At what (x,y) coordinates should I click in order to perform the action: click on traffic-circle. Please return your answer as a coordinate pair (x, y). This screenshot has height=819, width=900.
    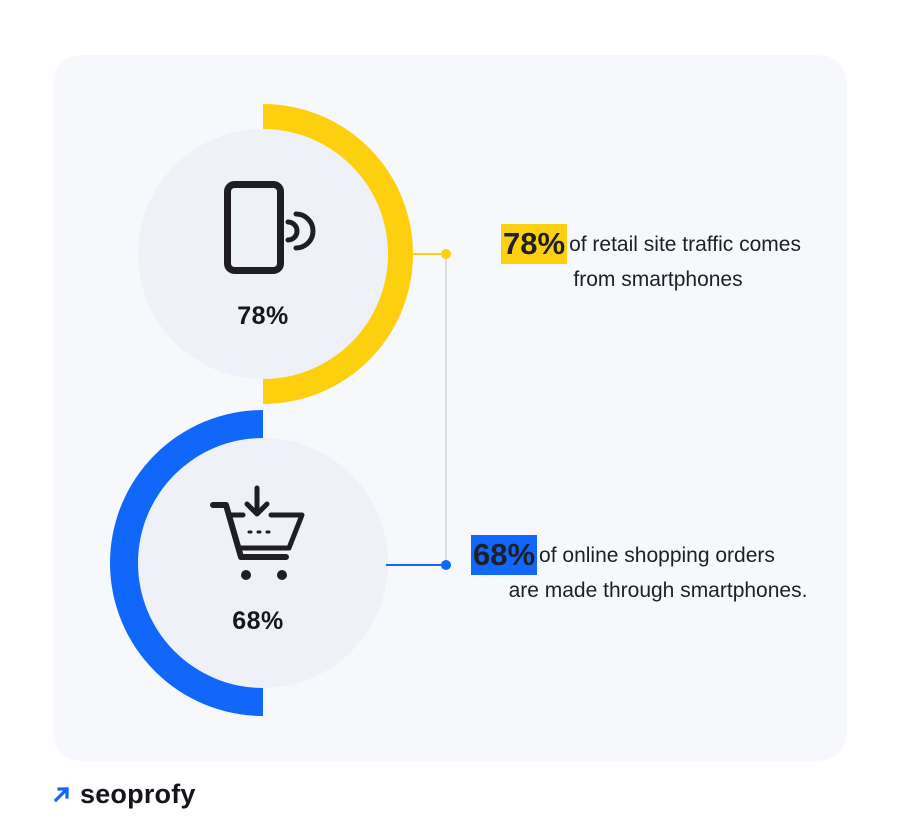
    Looking at the image, I should click on (263, 254).